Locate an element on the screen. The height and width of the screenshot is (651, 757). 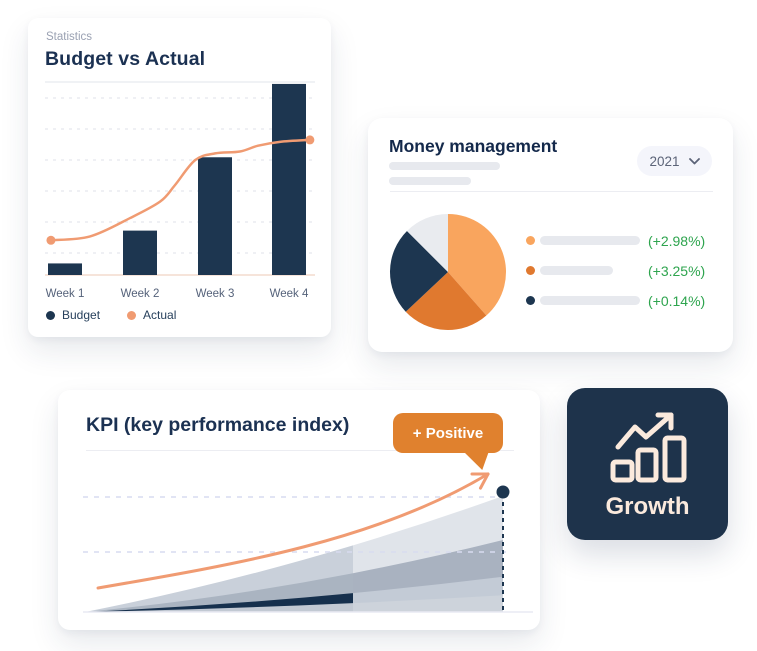
pie-legend-row: (+3.25%) is located at coordinates (621, 271).